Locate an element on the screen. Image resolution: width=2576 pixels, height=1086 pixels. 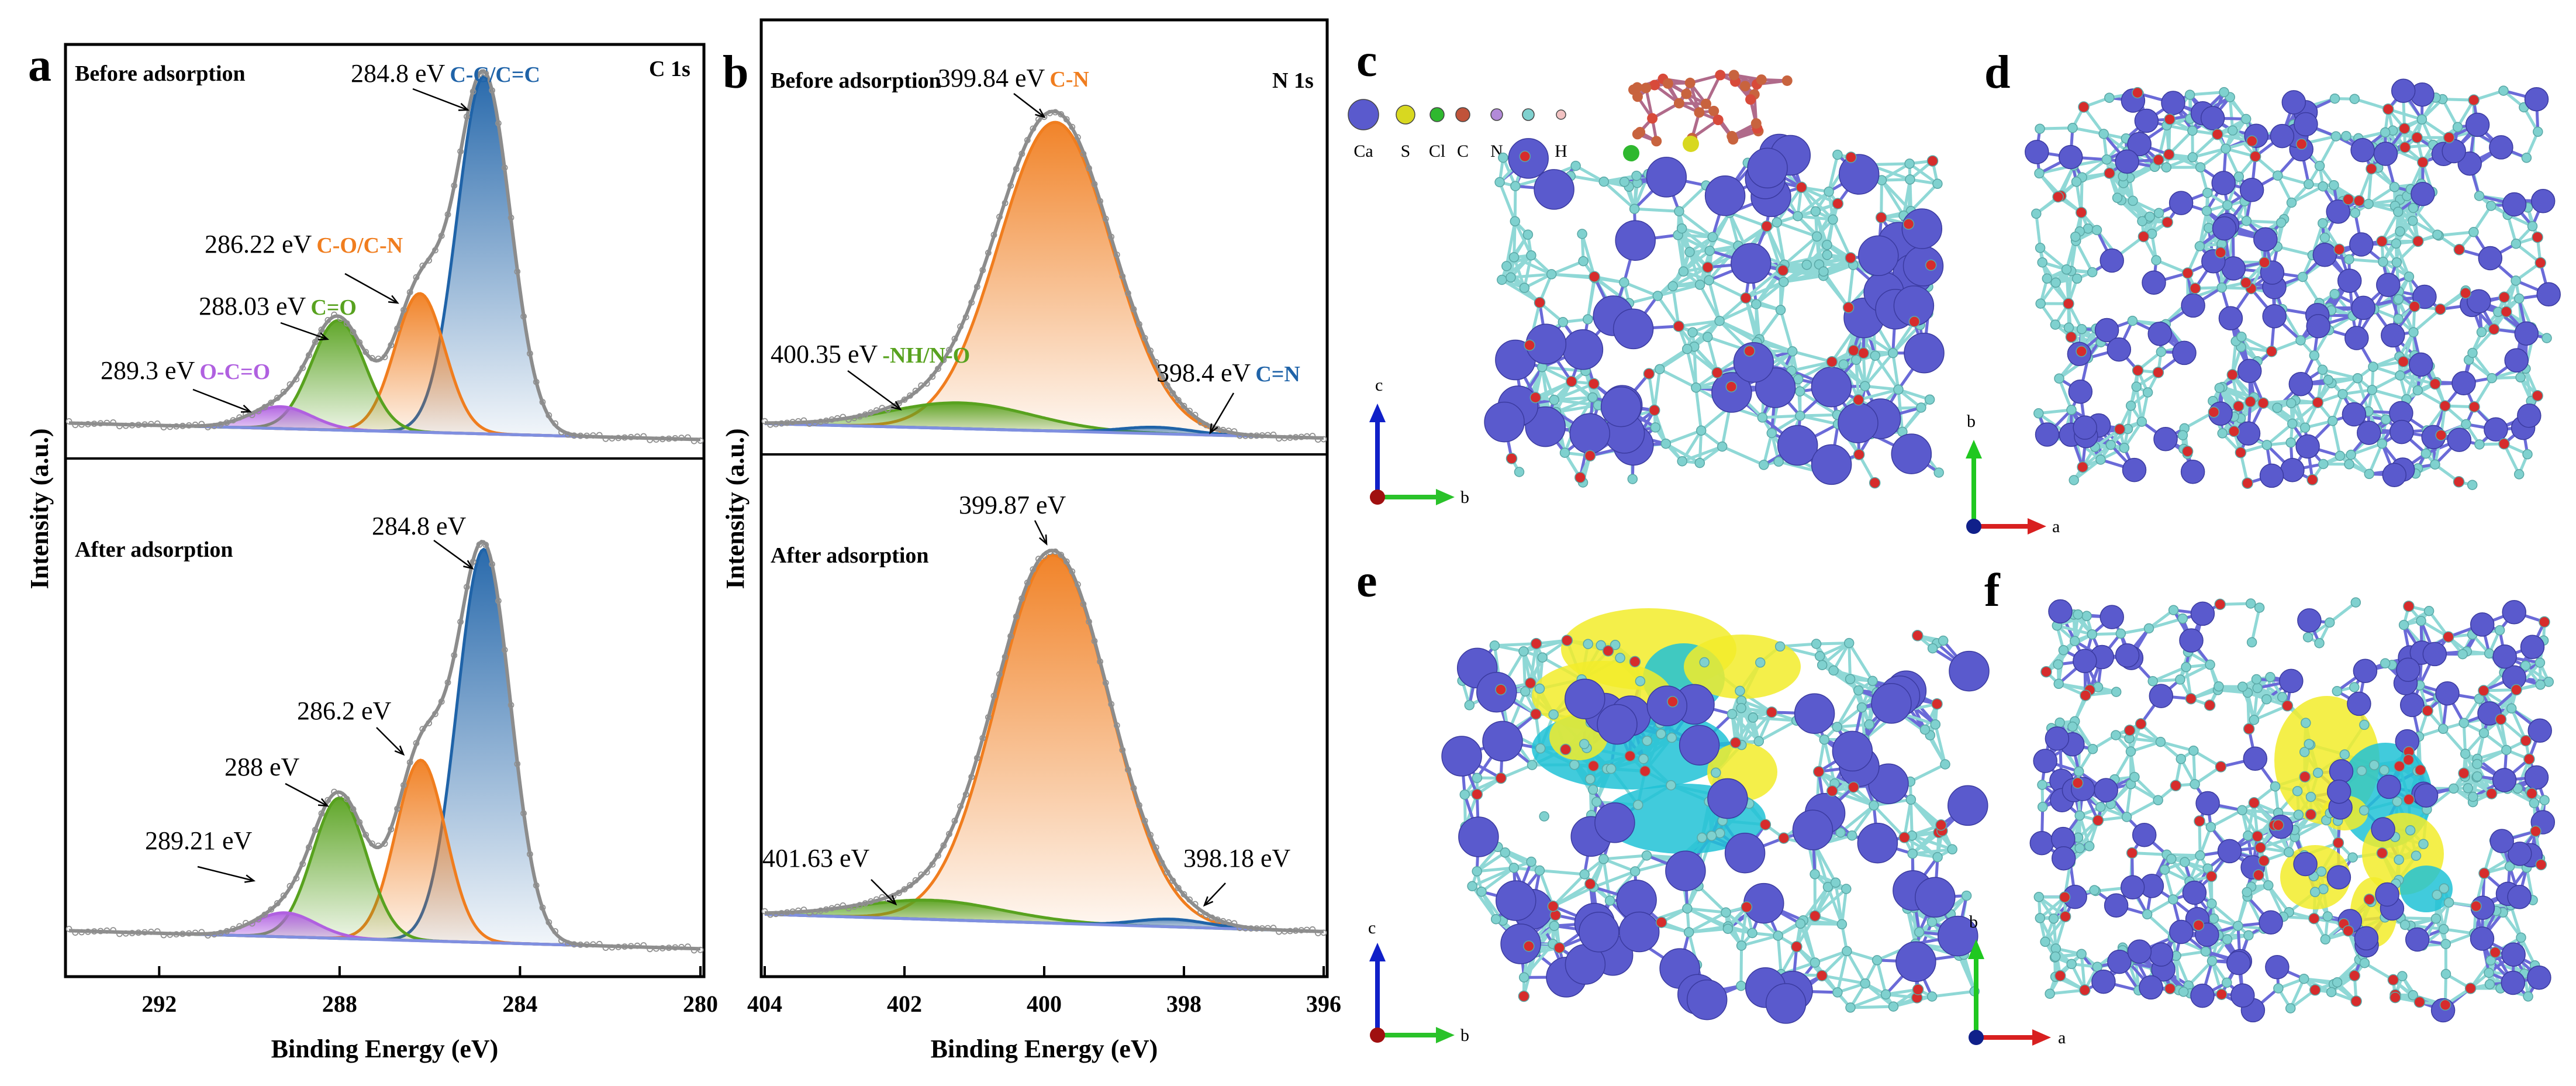
legend-label-s: S is located at coordinates (1406, 151).